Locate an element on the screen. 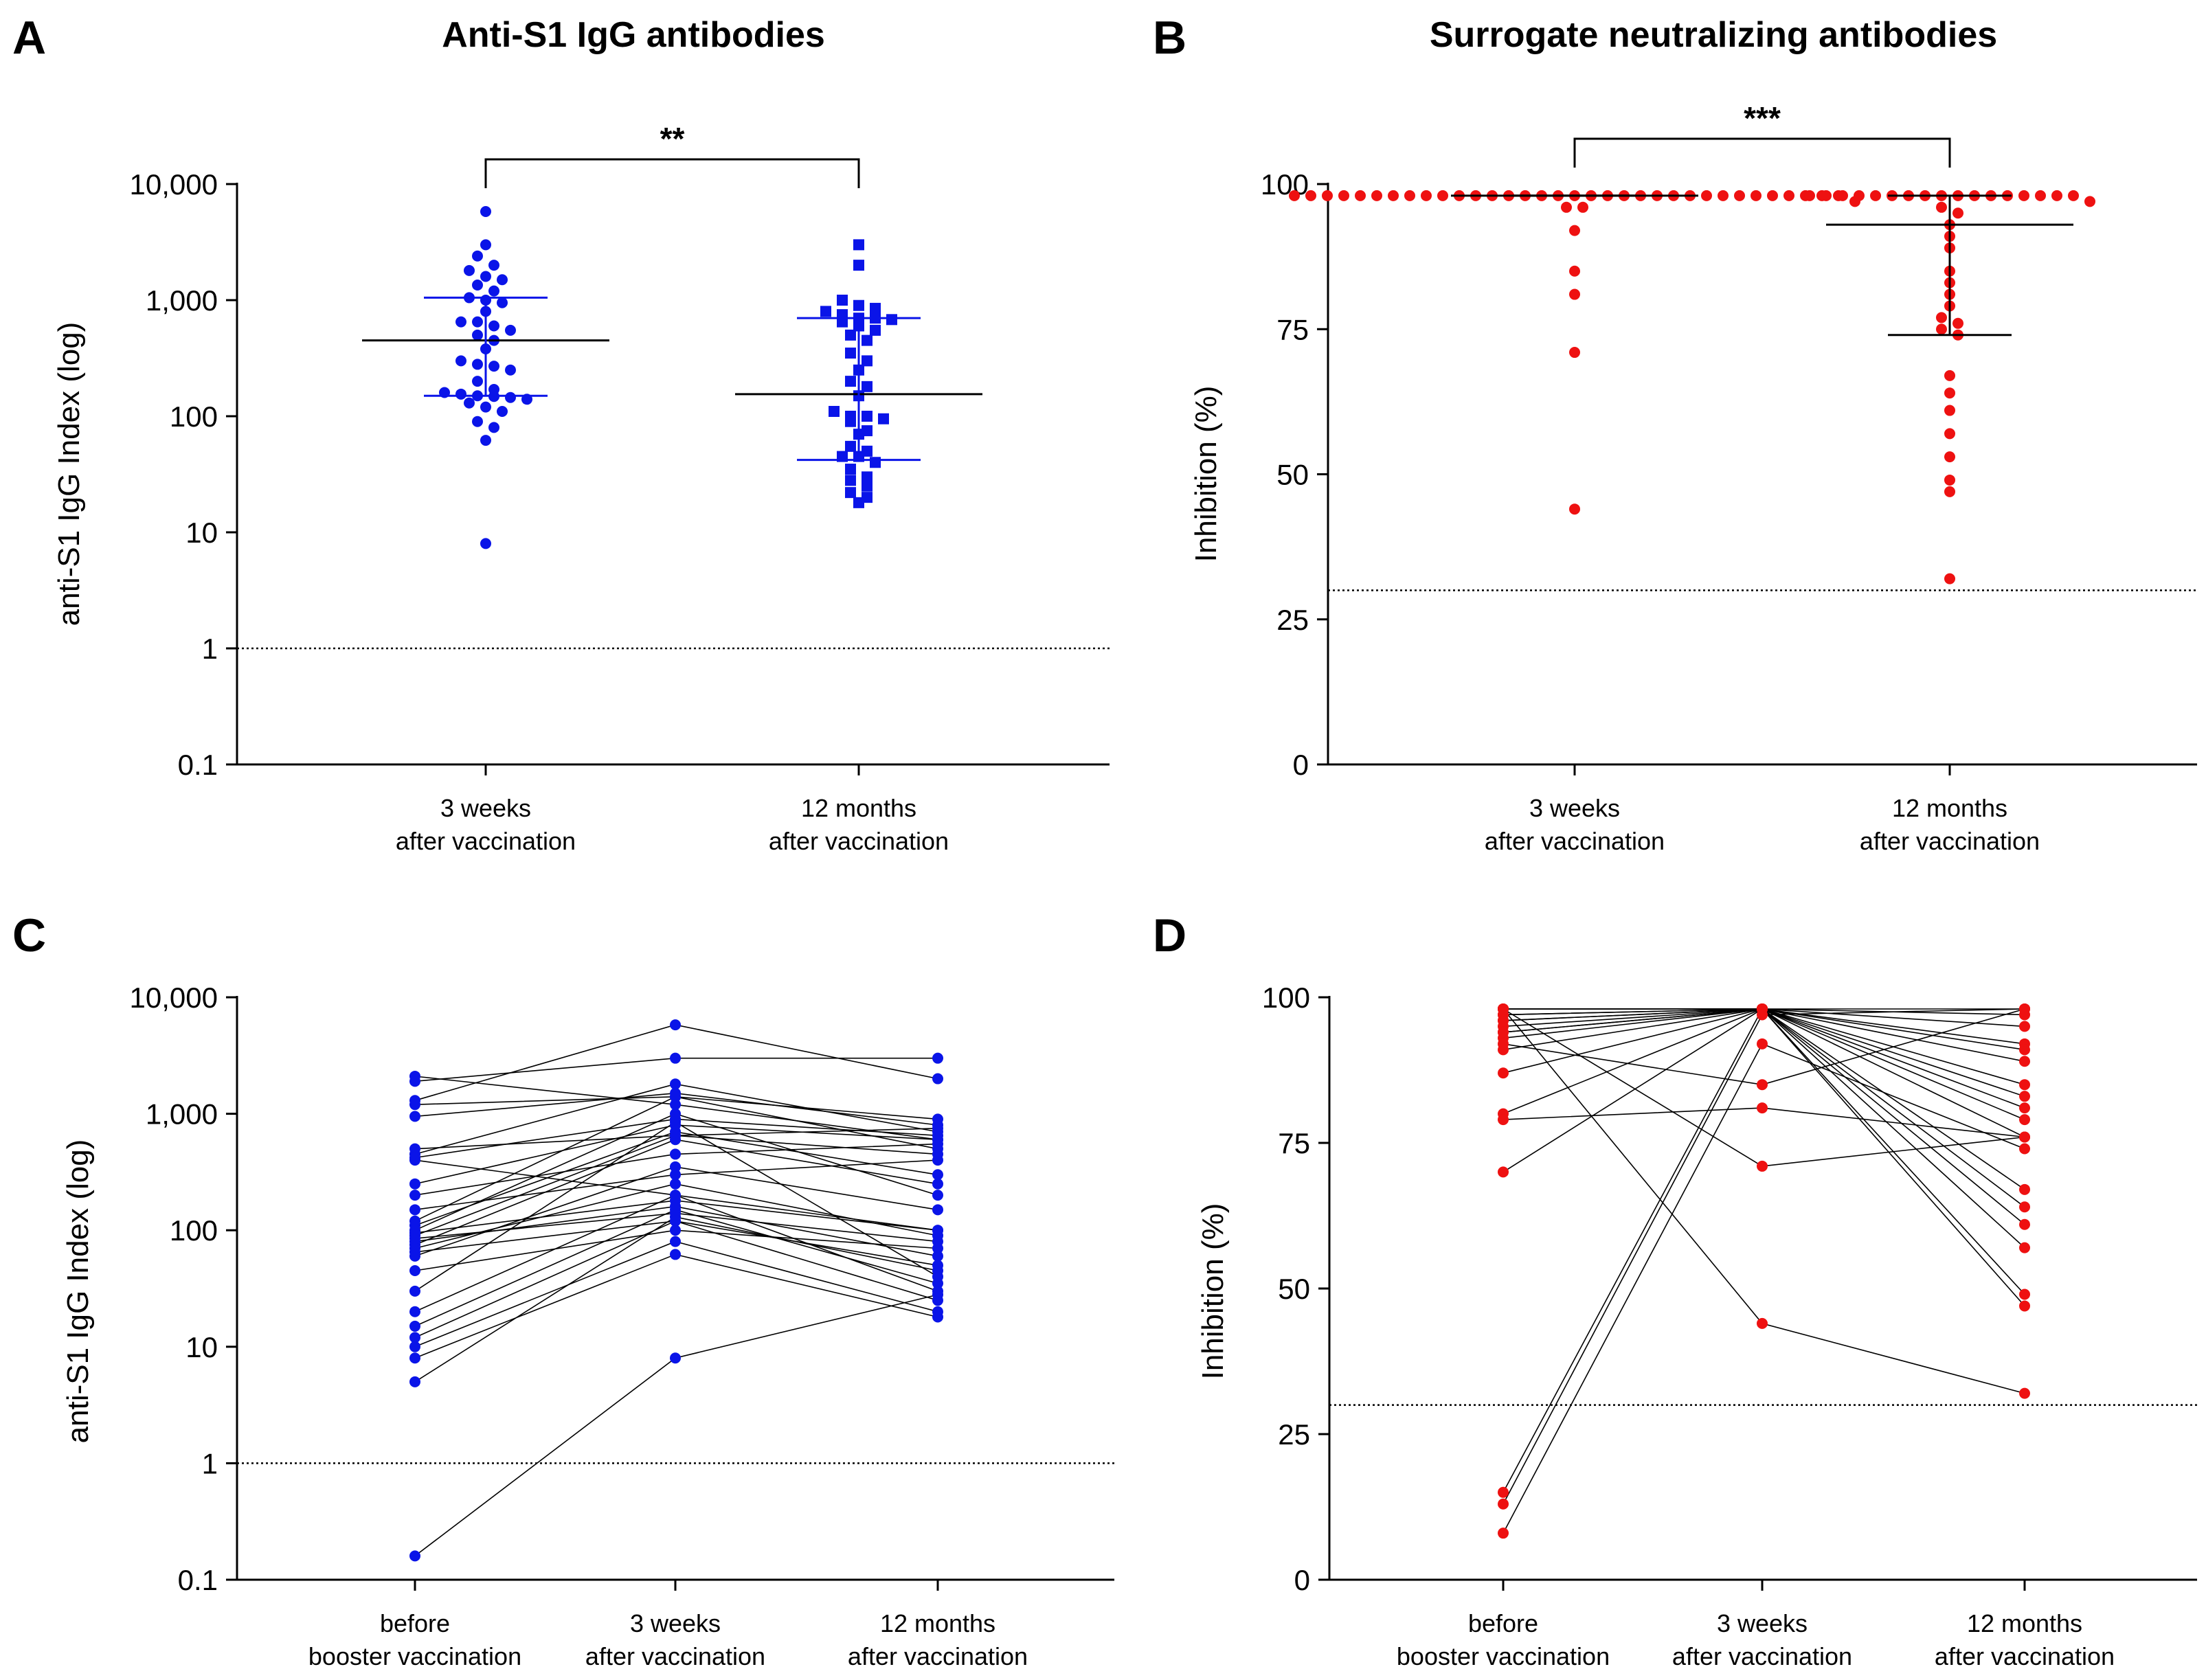 This screenshot has width=2206, height=1680. y-axis-title: anti-S1 IgG Index (log) is located at coordinates (69, 474).